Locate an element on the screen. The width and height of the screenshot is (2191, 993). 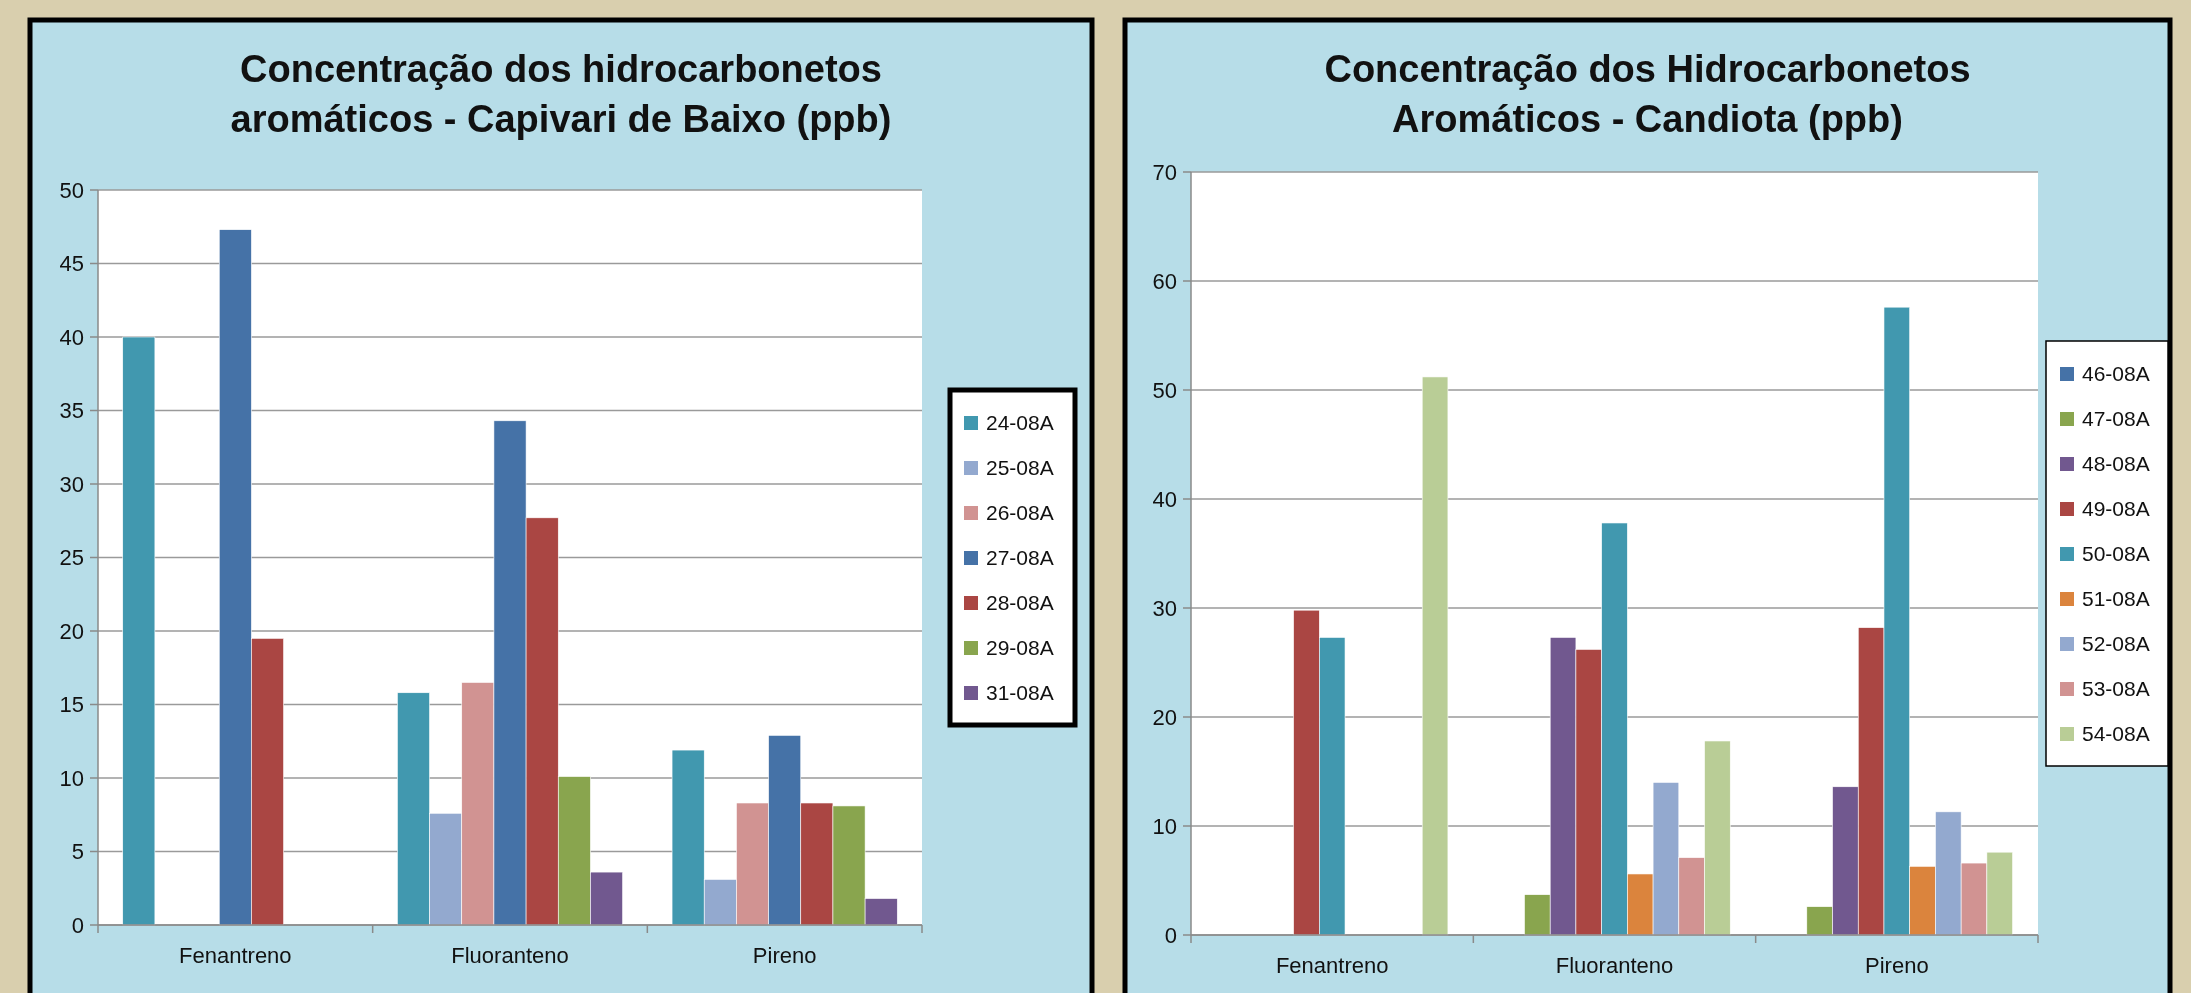
legend-label: 28-08A is located at coordinates (1020, 603).